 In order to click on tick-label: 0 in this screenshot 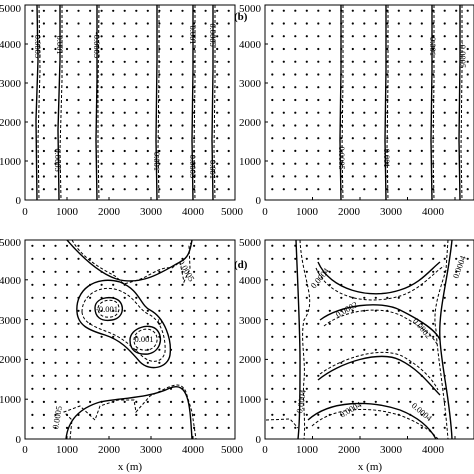, I will do `click(265, 212)`.